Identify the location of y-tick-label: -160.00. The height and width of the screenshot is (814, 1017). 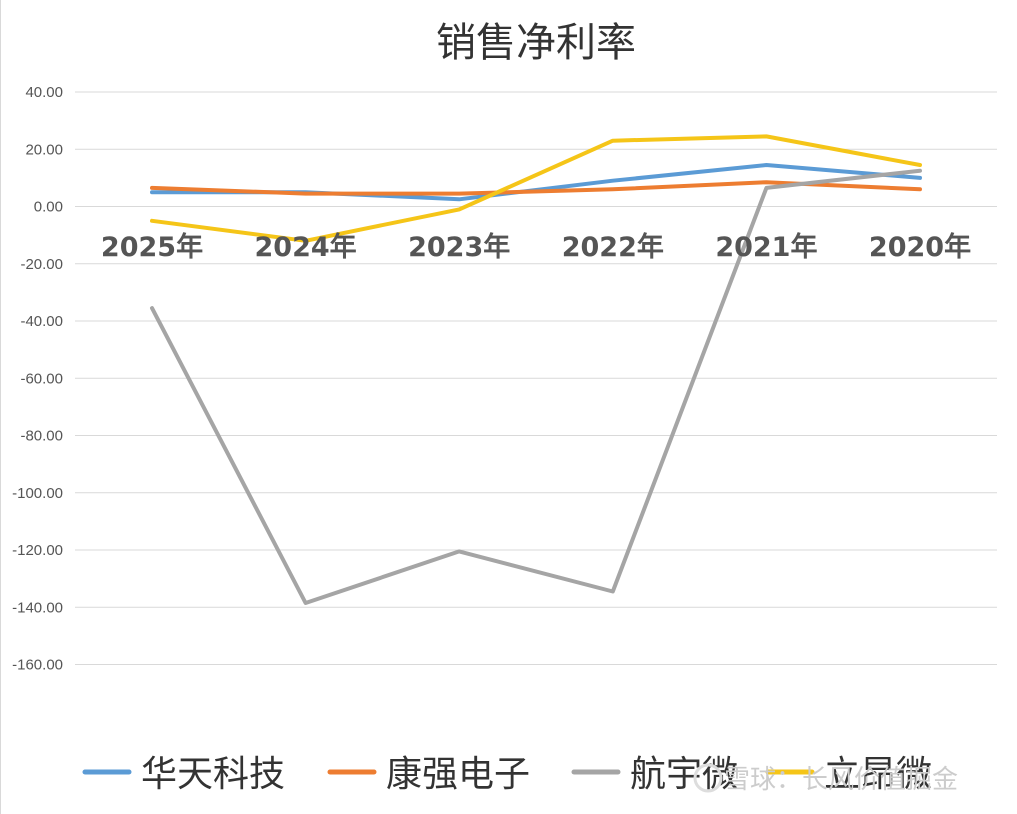
(37, 665).